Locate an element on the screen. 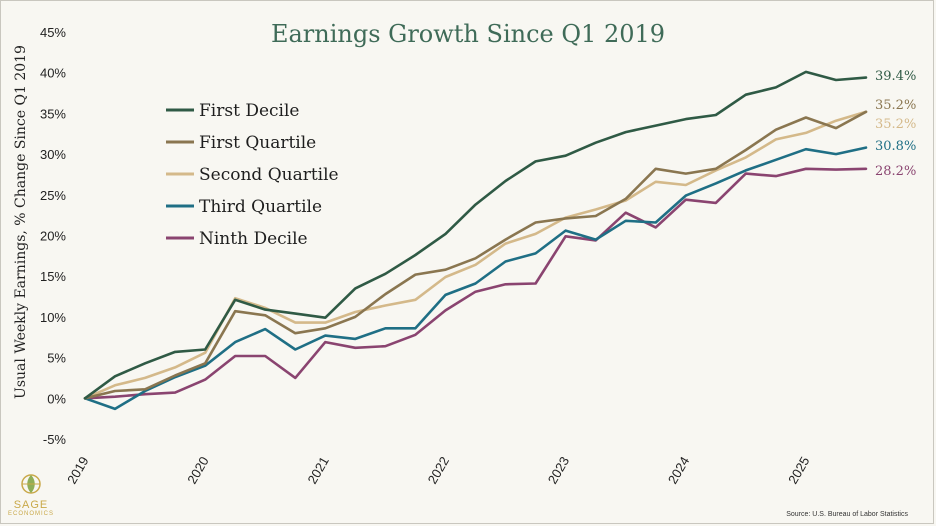  x-tick-label: 2024 is located at coordinates (678, 470).